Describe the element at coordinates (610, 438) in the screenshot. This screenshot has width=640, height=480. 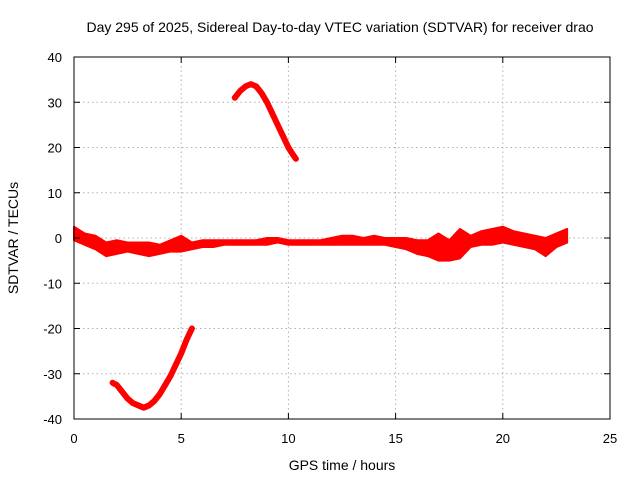
I see `x-tick-label: 25` at that location.